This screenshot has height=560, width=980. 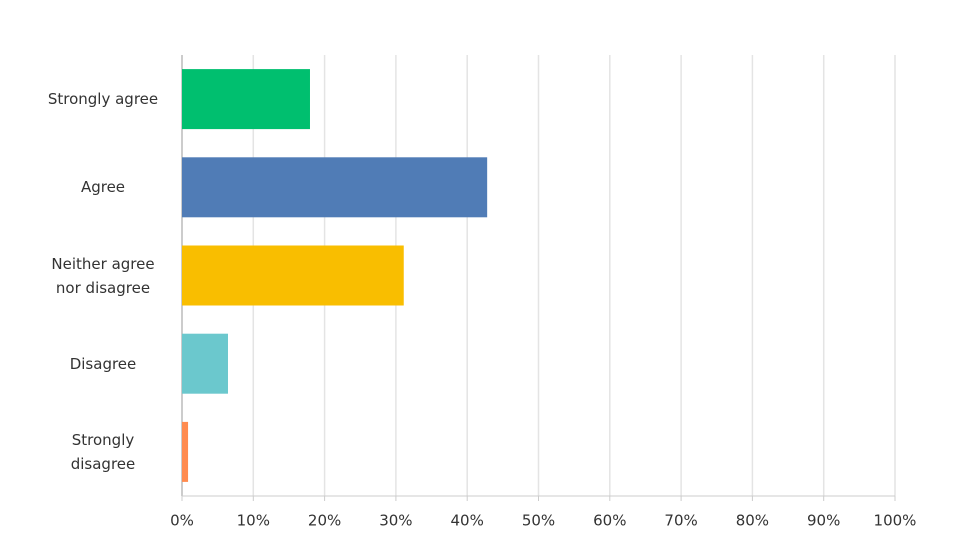 What do you see at coordinates (324, 521) in the screenshot?
I see `x-tick-label: 20%` at bounding box center [324, 521].